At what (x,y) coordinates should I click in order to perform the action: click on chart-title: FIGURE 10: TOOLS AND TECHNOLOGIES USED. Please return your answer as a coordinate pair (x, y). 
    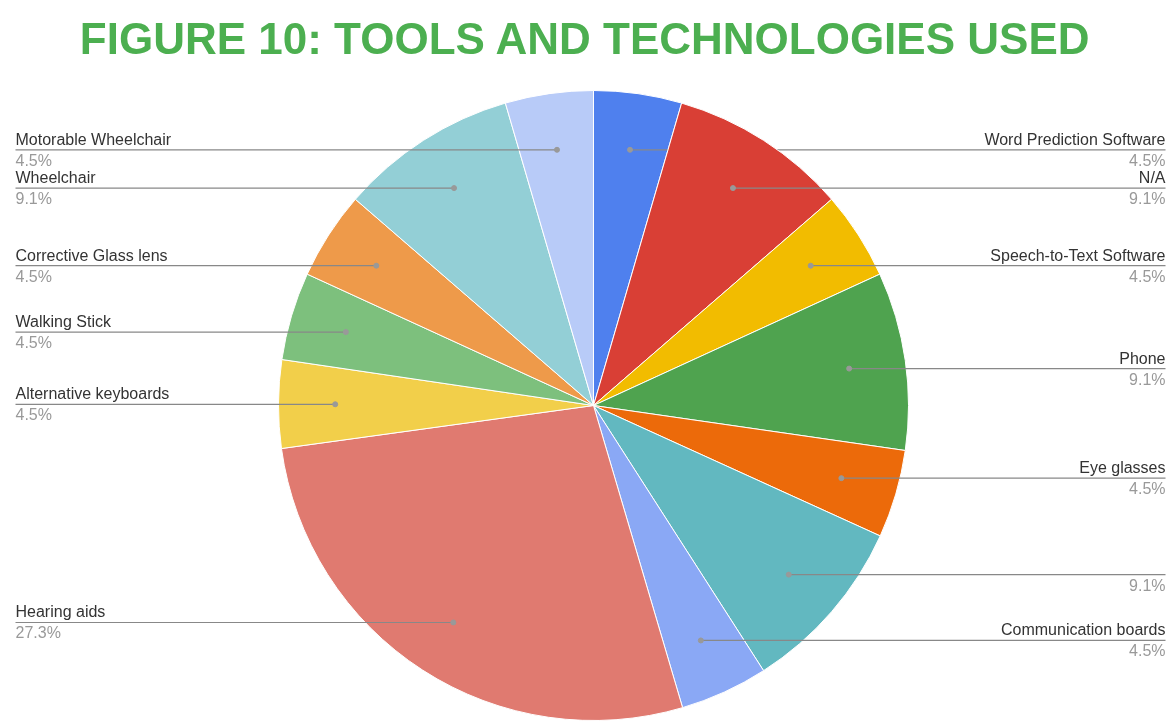
    Looking at the image, I should click on (584, 38).